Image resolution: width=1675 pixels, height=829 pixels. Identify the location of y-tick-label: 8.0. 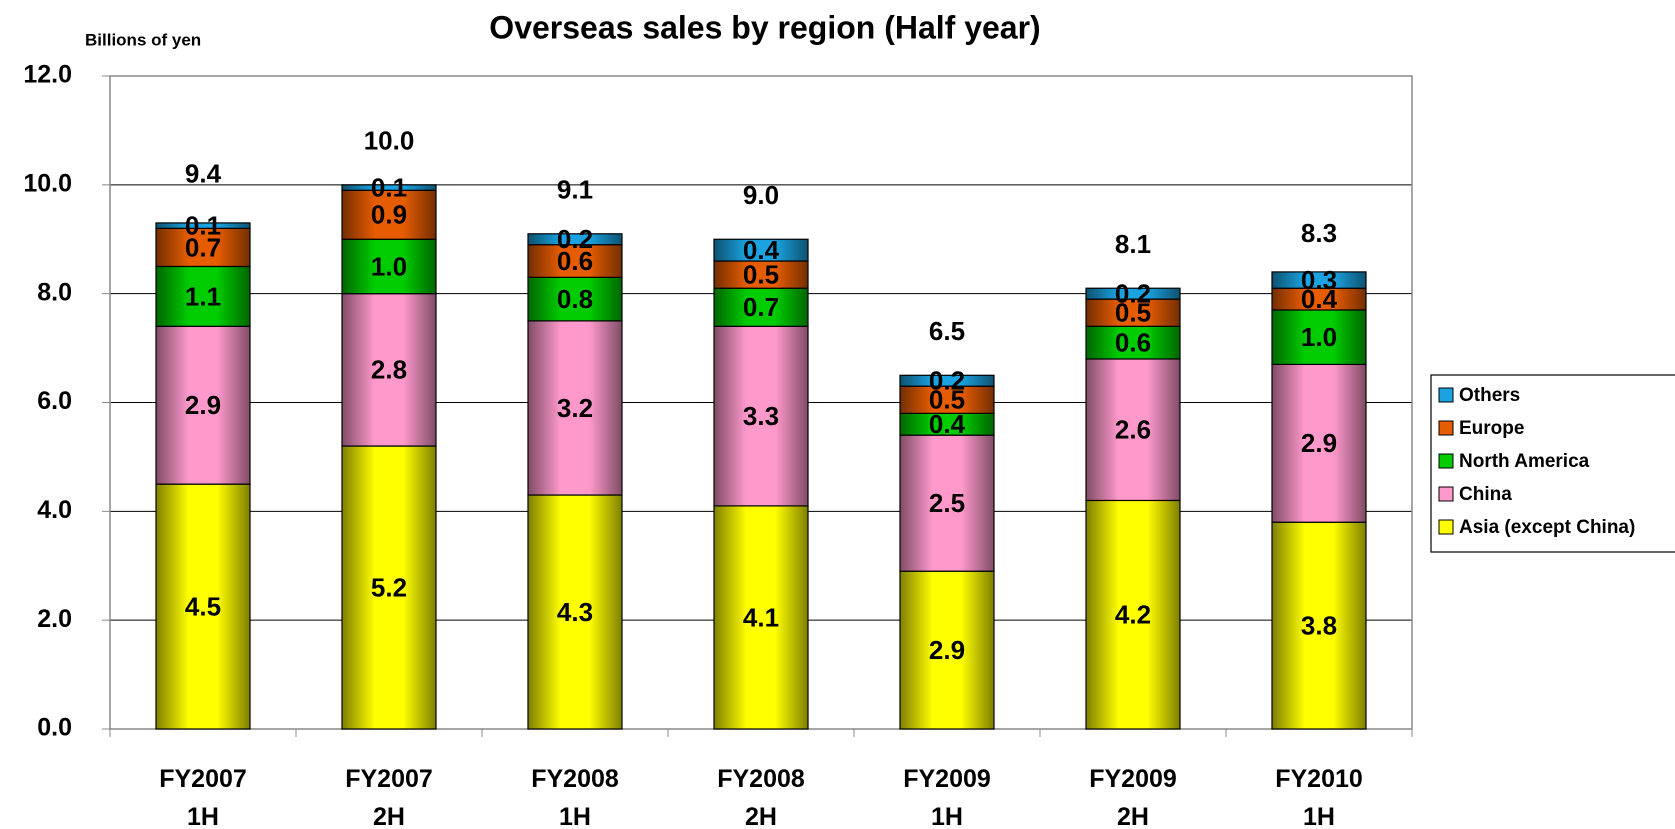
(54, 292).